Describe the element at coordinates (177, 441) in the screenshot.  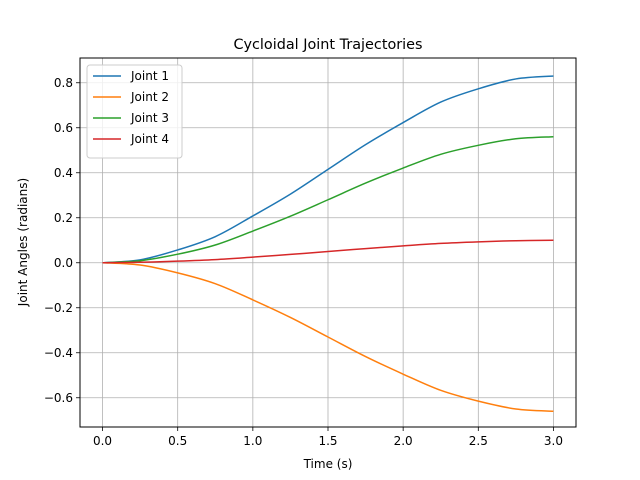
I see `x-tick-label: 0.5` at that location.